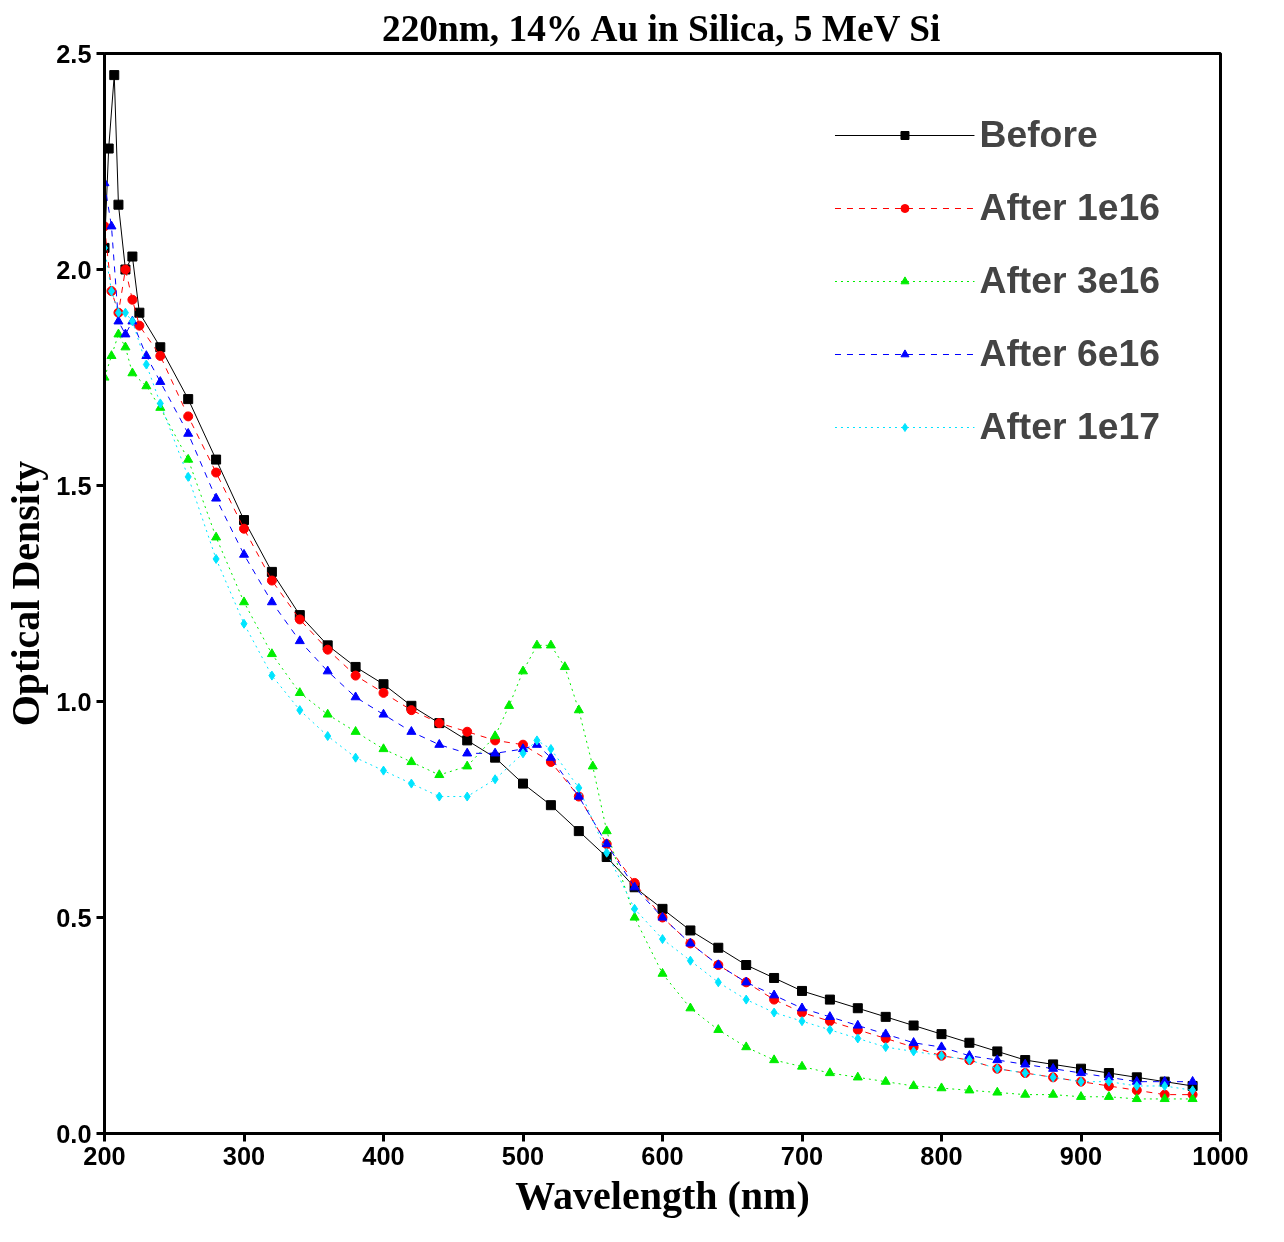  Describe the element at coordinates (1069, 426) in the screenshot. I see `legend-label: After 1e17` at that location.